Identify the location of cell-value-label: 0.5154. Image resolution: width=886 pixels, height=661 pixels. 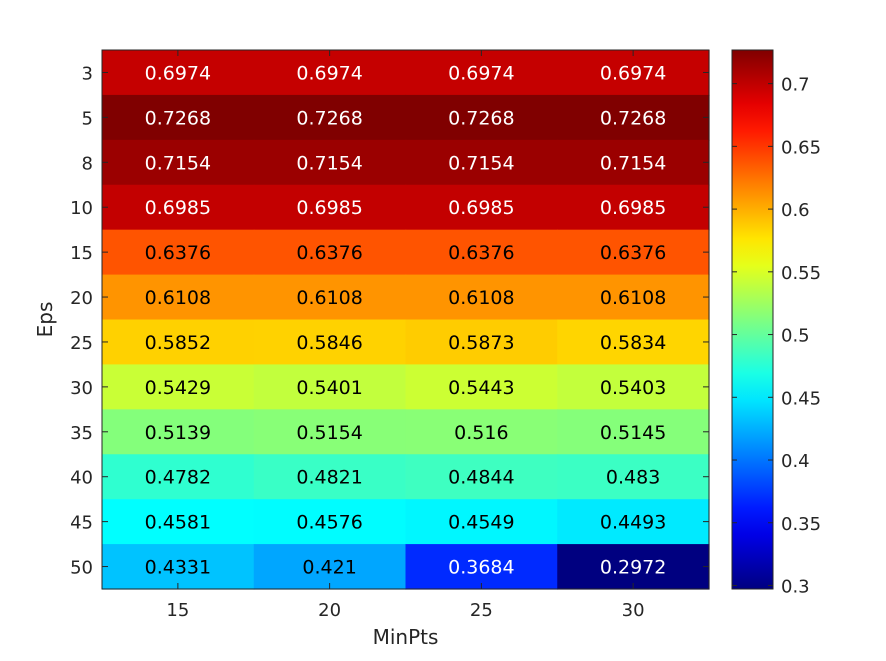
(329, 433).